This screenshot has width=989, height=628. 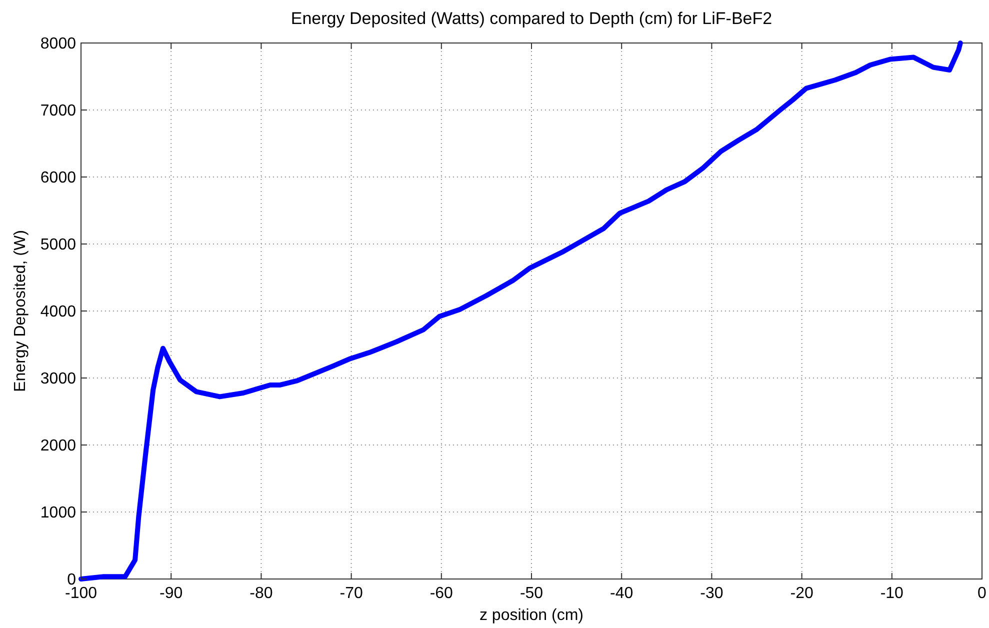 What do you see at coordinates (802, 593) in the screenshot?
I see `x-tick-label: -20` at bounding box center [802, 593].